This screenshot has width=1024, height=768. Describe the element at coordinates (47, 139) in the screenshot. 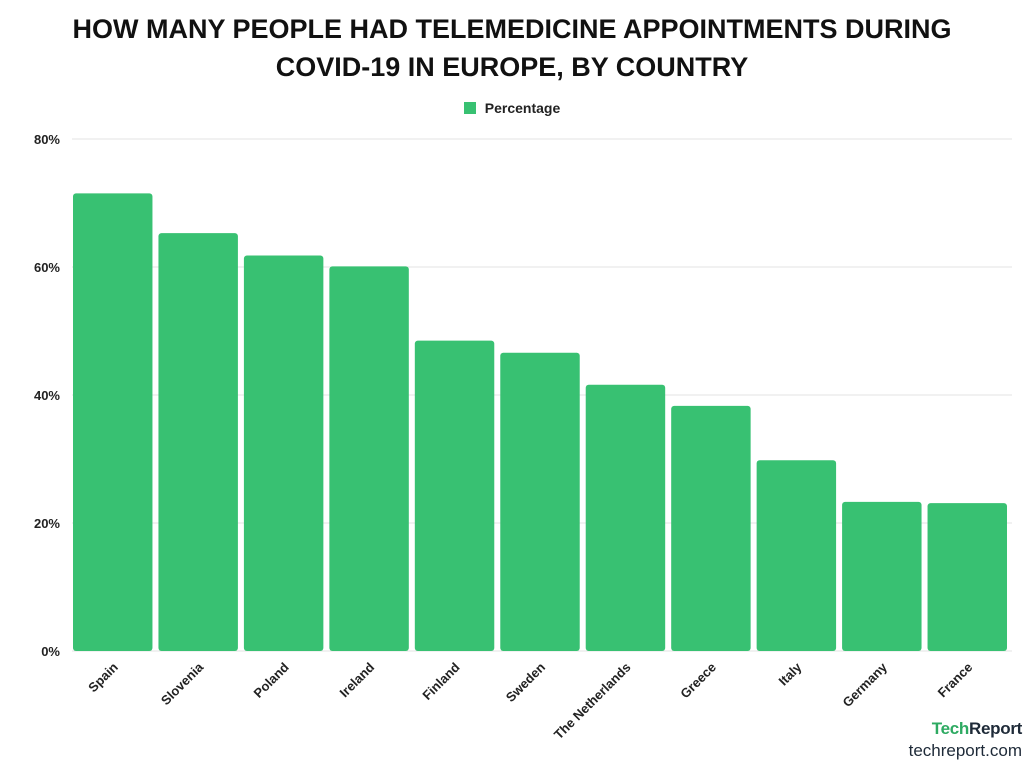

I see `y-tick-label-4: 80%` at that location.